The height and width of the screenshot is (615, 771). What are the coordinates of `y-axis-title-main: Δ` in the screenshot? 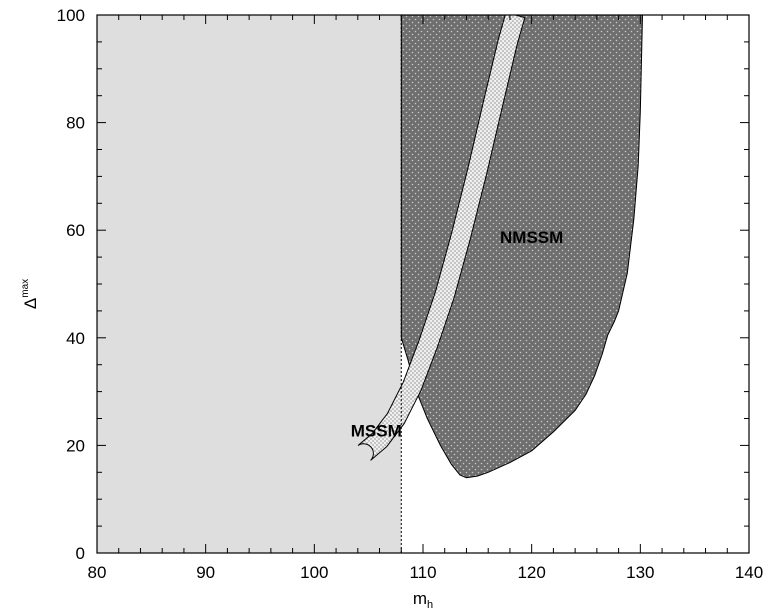 It's located at (30, 303).